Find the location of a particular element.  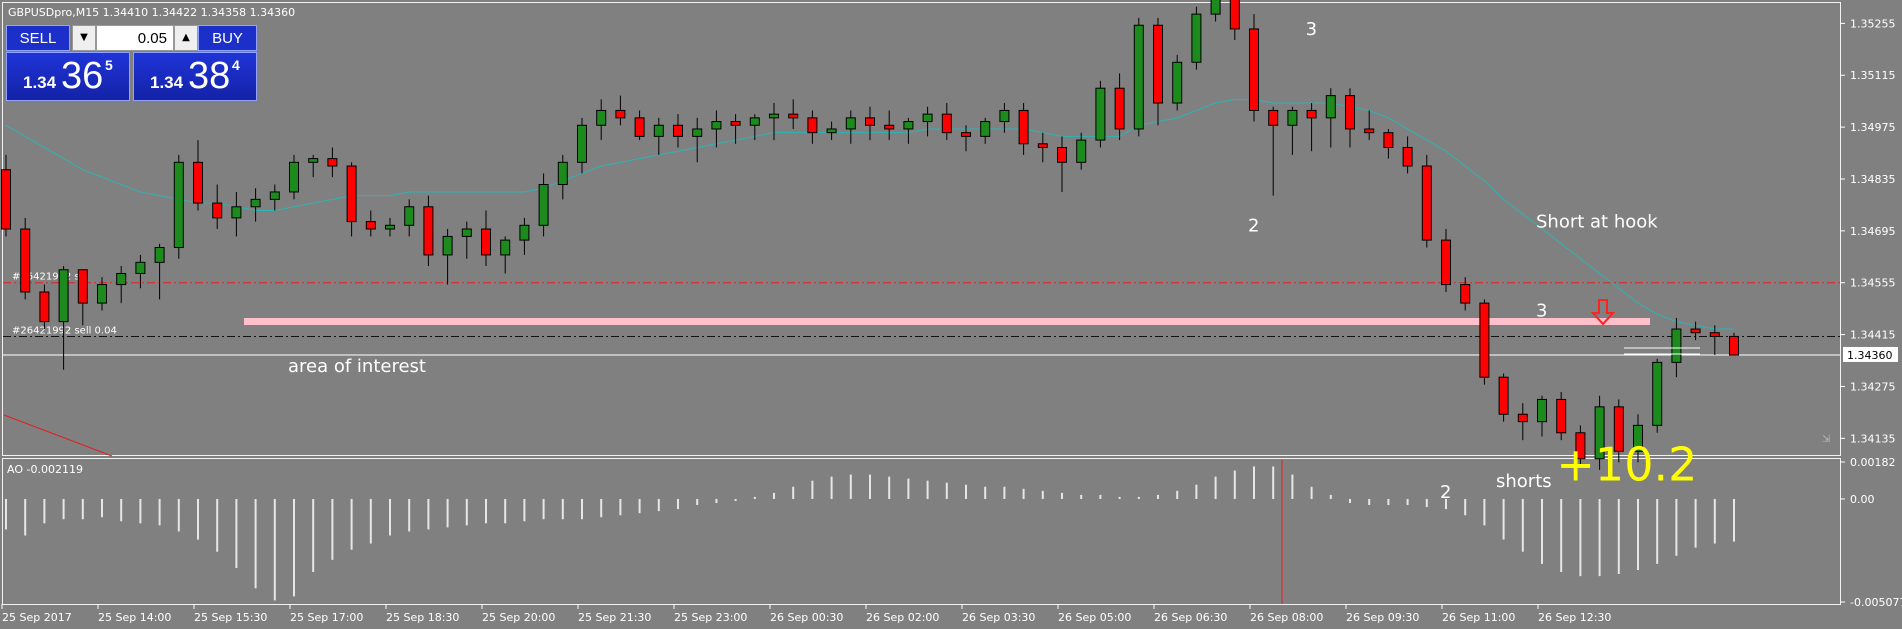

y-tick-label: 1.34695 is located at coordinates (1873, 231).